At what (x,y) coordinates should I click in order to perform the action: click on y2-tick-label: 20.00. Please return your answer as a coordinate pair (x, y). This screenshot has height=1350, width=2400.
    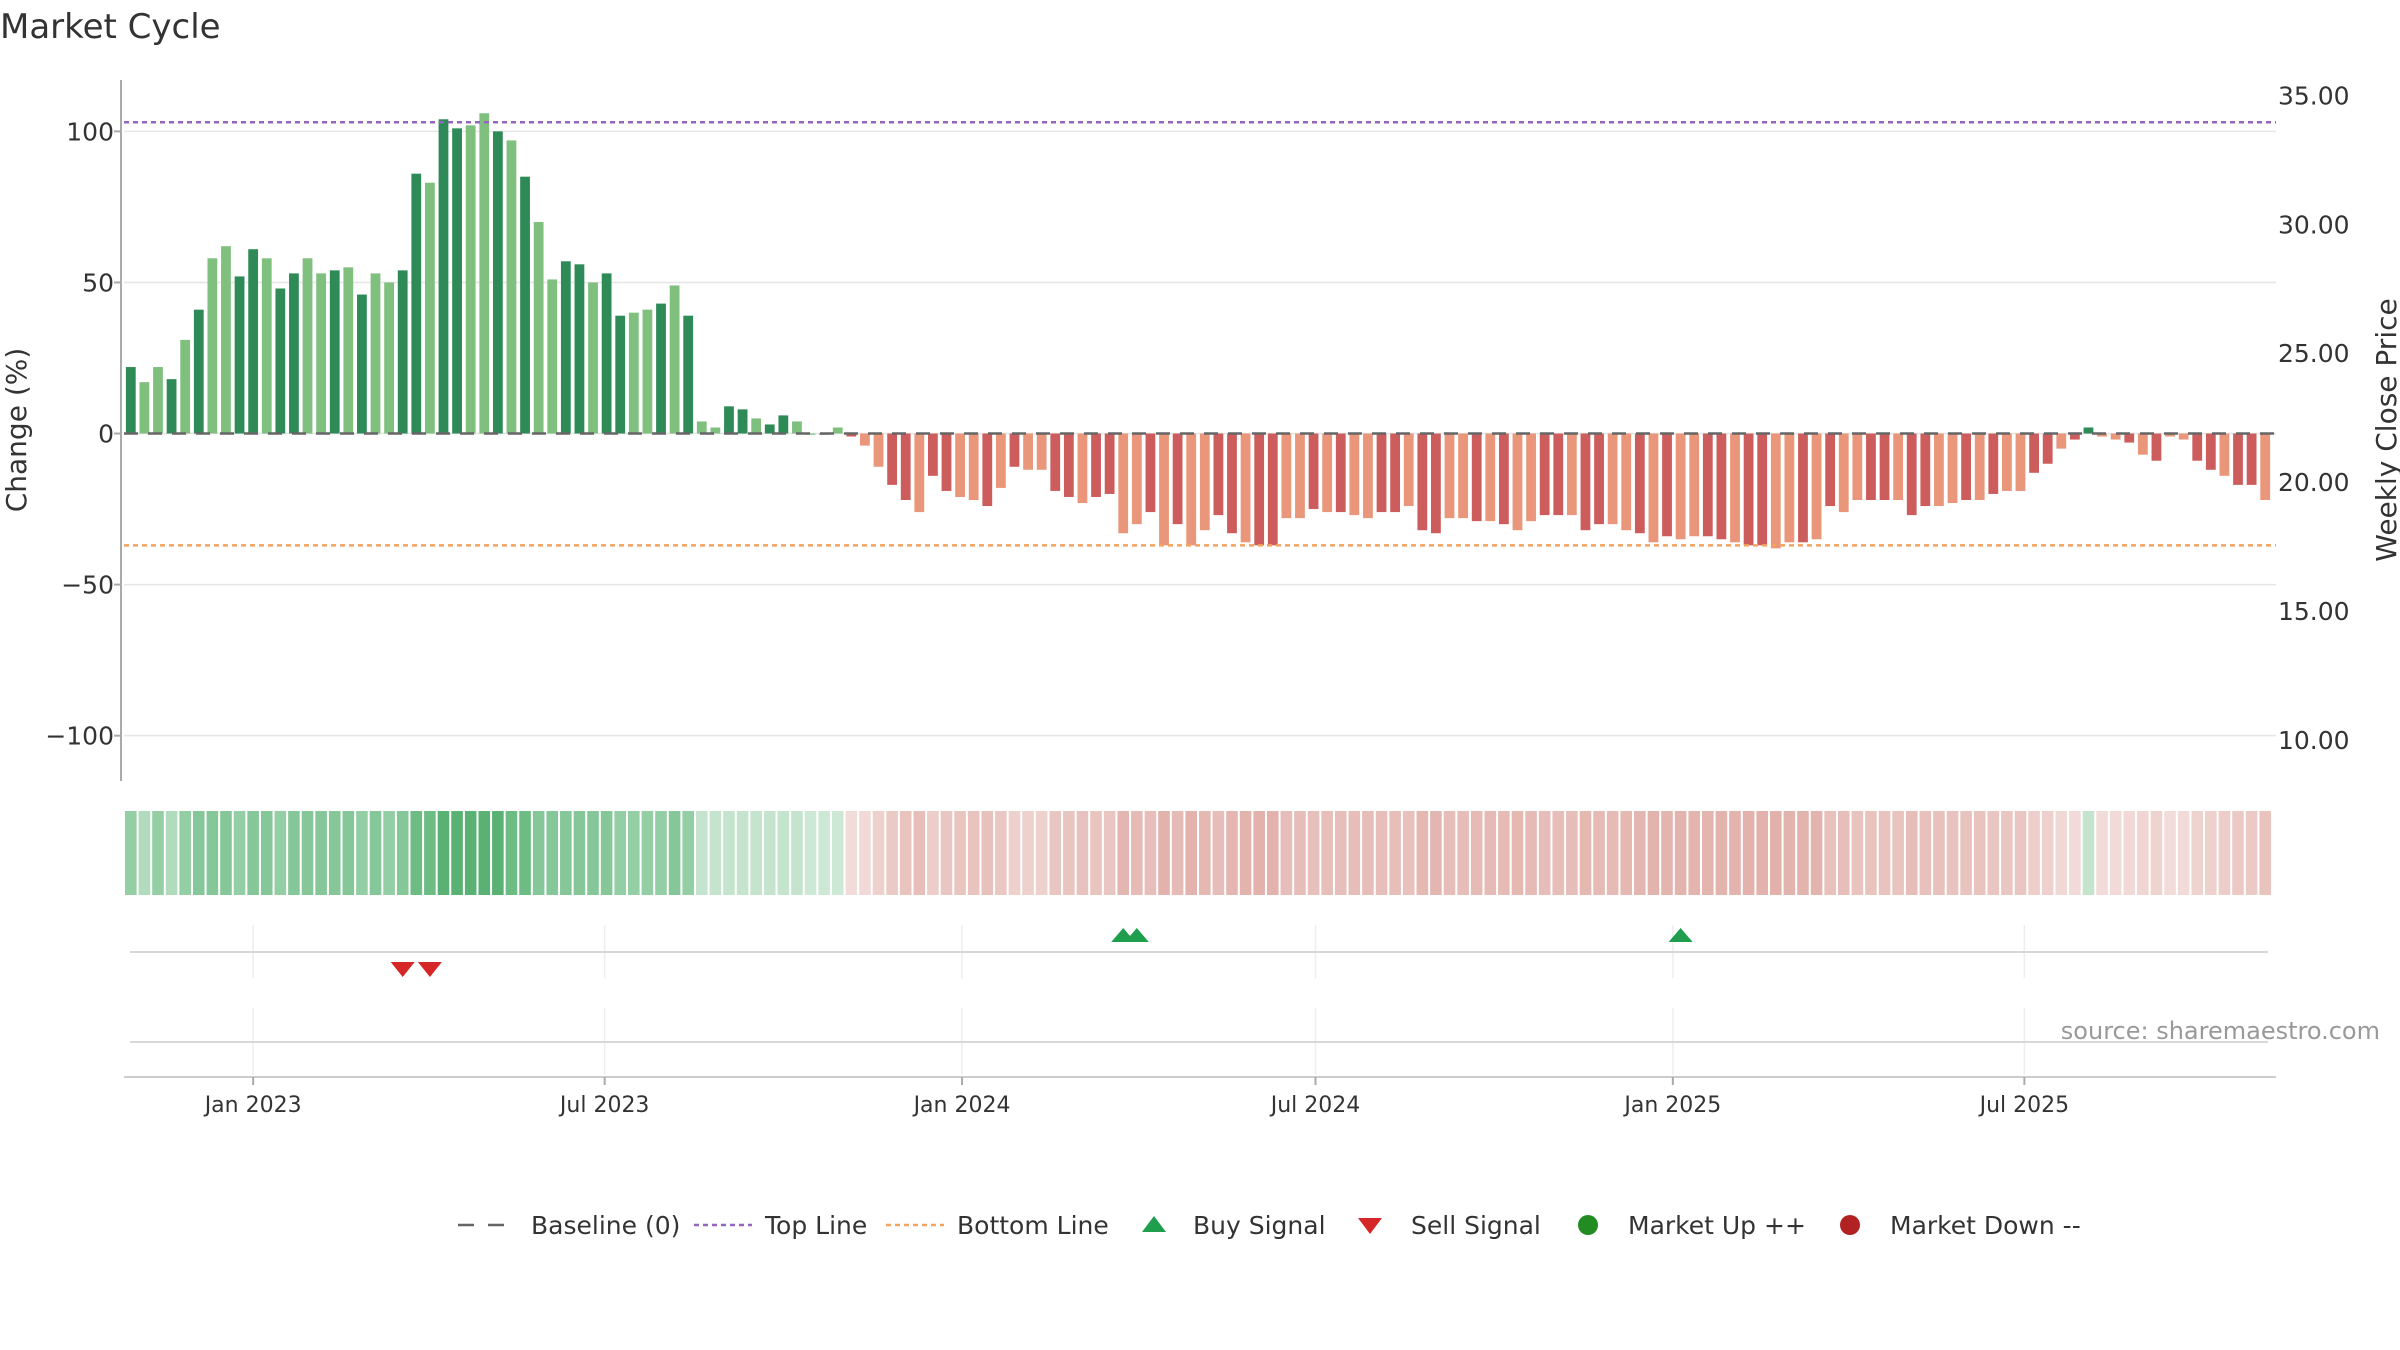
    Looking at the image, I should click on (2314, 482).